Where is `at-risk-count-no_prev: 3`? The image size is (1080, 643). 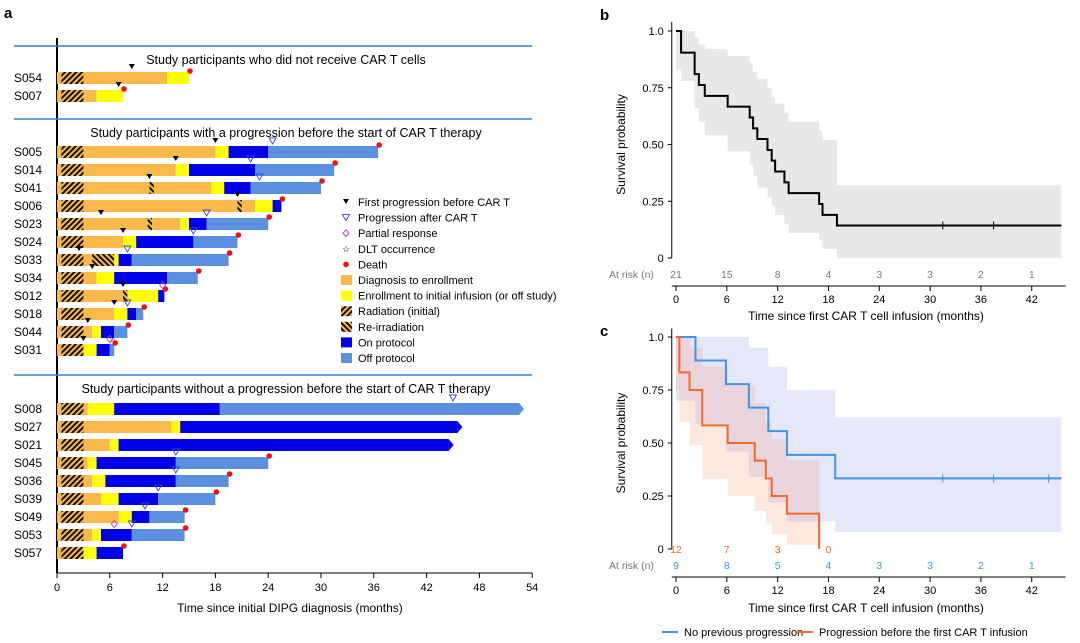
at-risk-count-no_prev: 3 is located at coordinates (930, 566).